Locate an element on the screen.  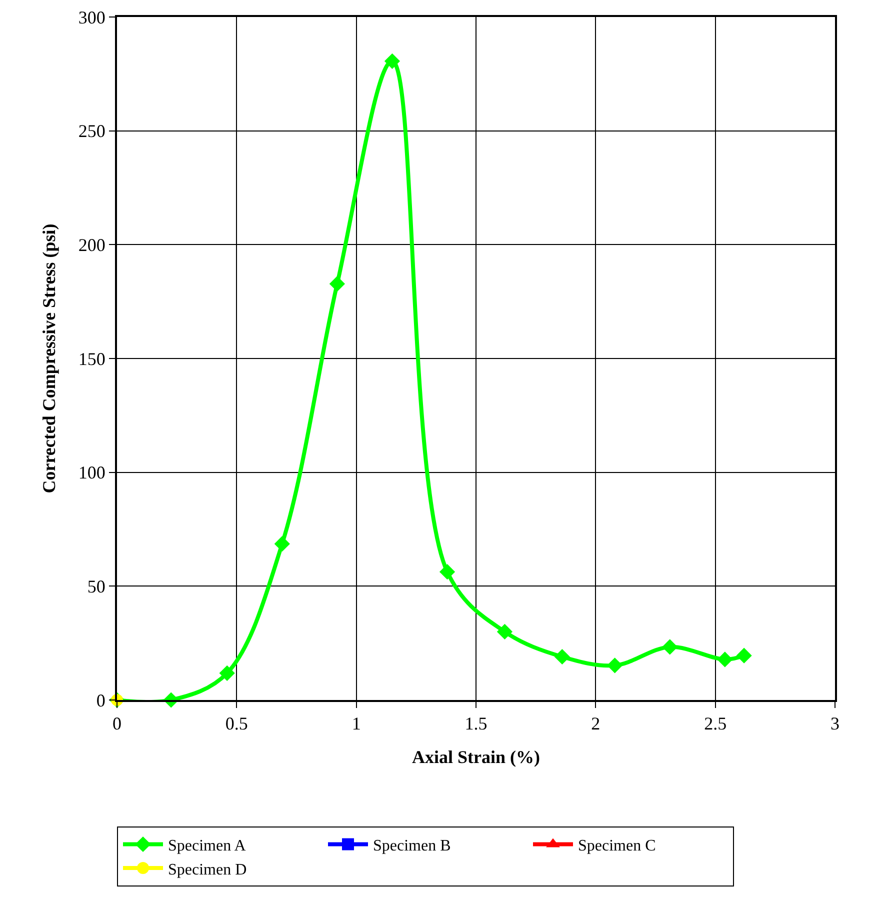
y-tick-label: 150 is located at coordinates (92, 358).